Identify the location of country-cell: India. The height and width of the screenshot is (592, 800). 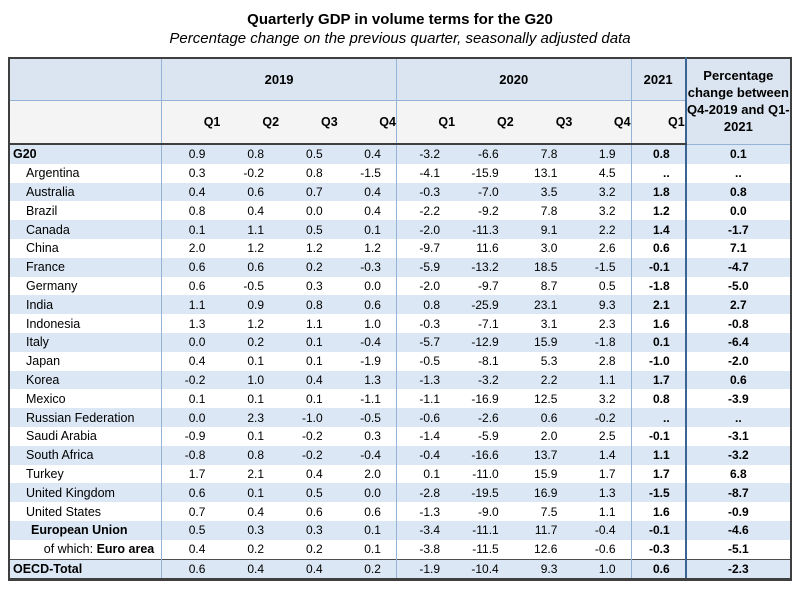
(86, 305).